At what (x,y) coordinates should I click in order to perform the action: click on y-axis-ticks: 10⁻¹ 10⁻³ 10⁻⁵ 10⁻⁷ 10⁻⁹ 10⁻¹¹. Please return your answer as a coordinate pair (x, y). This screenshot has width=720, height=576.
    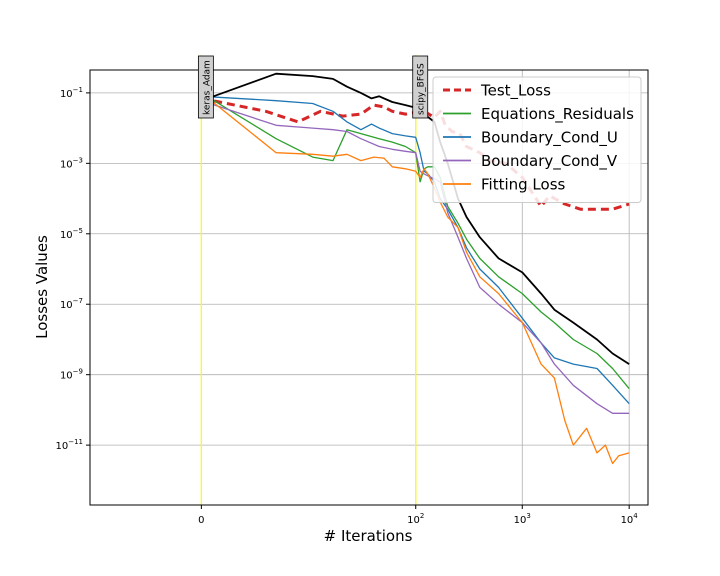
    Looking at the image, I should click on (72, 269).